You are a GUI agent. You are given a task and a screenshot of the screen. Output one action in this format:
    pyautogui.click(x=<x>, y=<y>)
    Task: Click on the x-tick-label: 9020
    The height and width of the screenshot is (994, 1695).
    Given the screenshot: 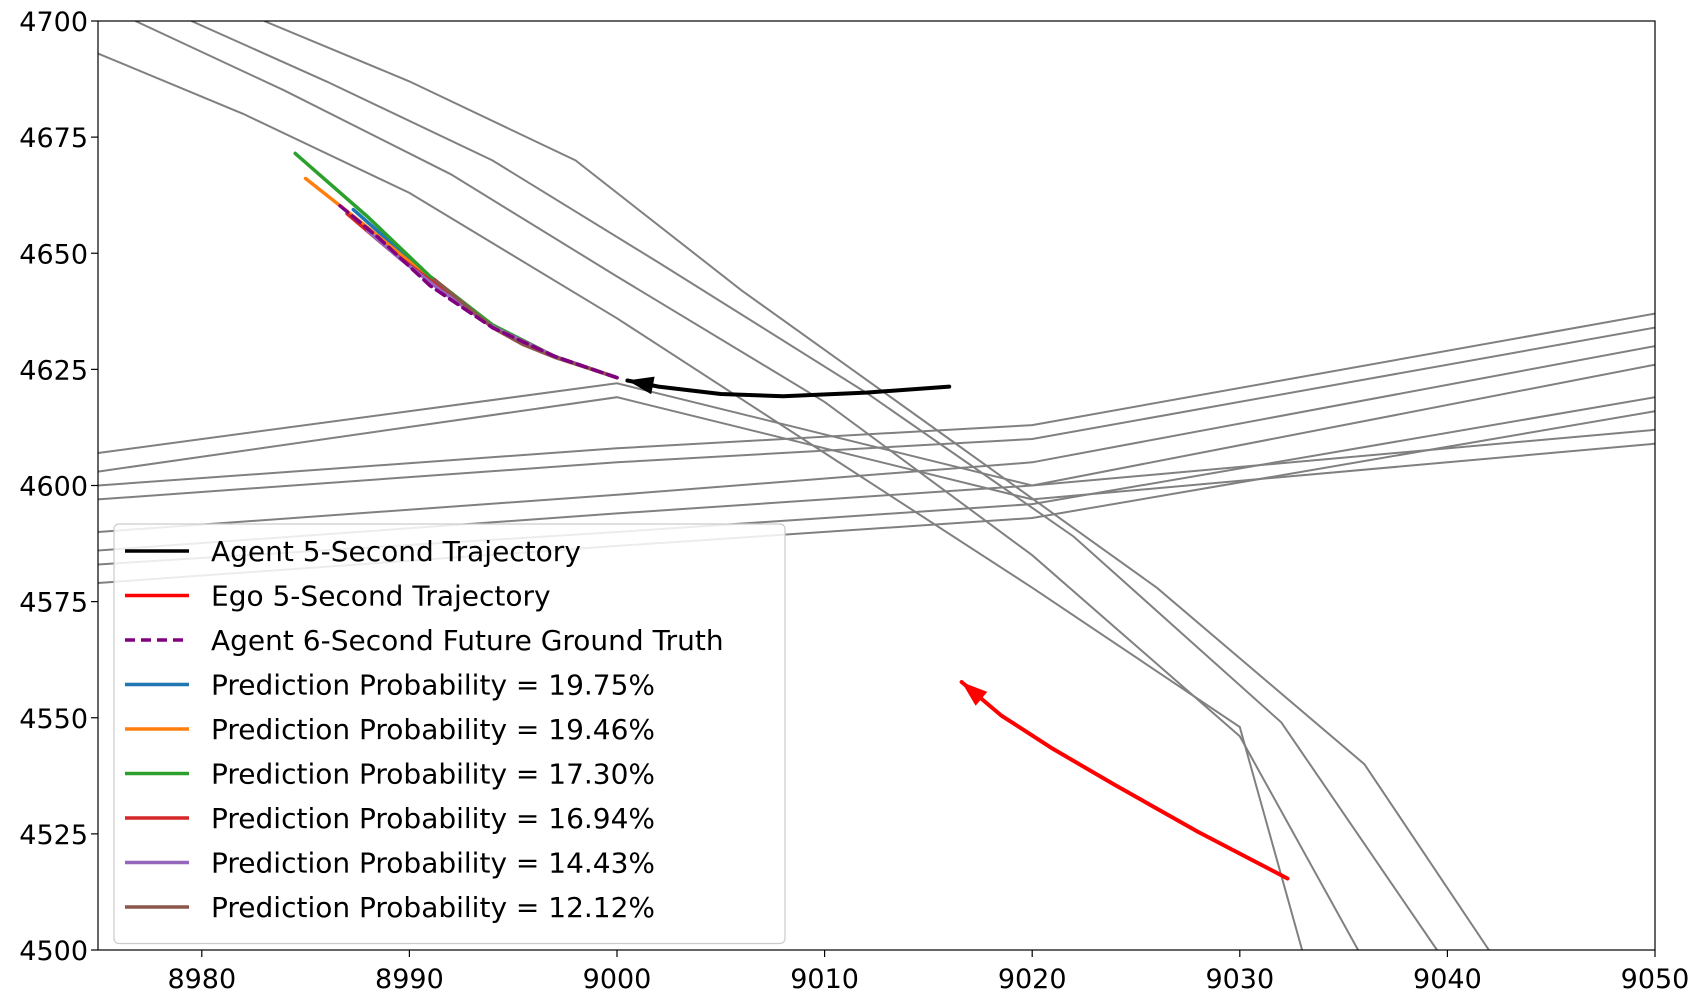 What is the action you would take?
    pyautogui.click(x=1032, y=979)
    